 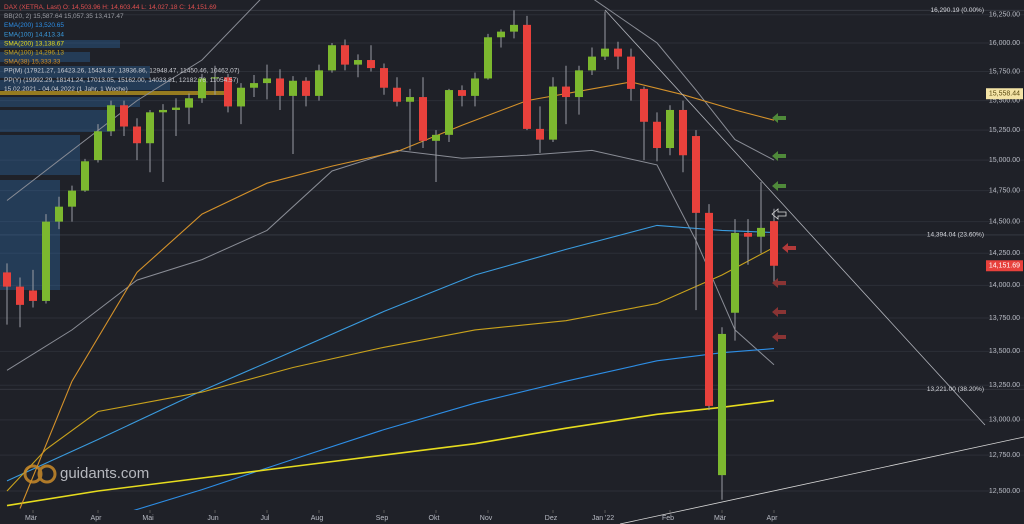 What do you see at coordinates (1004, 491) in the screenshot?
I see `y-tick-label: 12,500.00` at bounding box center [1004, 491].